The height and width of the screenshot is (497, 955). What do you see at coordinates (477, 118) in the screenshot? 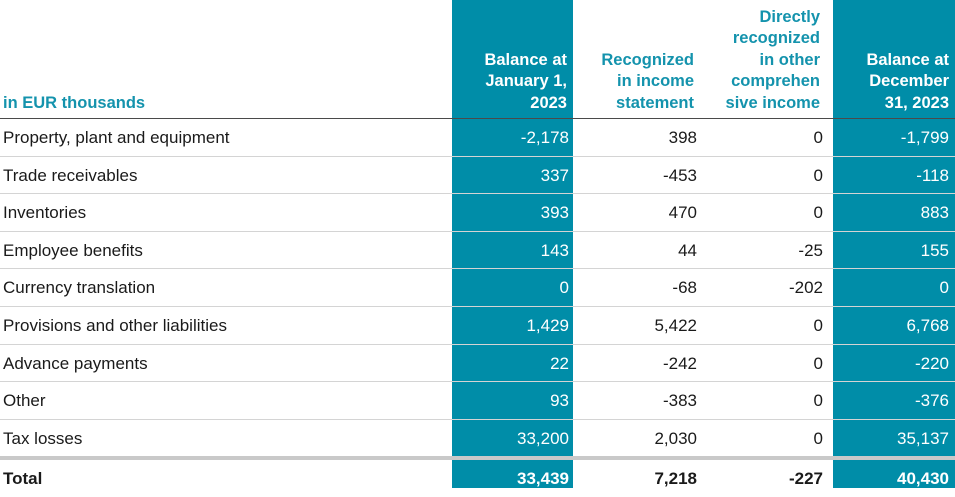
I see `header-divider` at bounding box center [477, 118].